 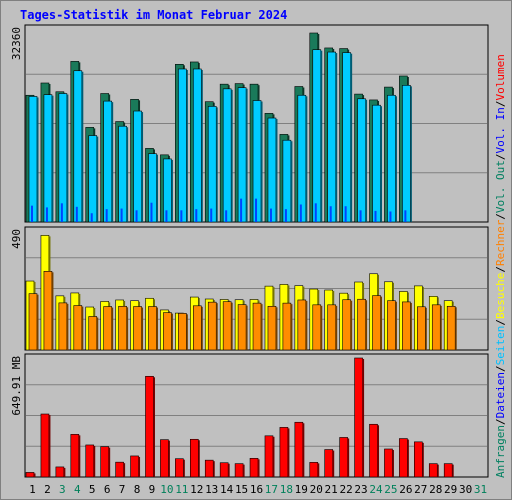 What do you see at coordinates (137, 489) in the screenshot?
I see `x-tick-label: 8` at bounding box center [137, 489].